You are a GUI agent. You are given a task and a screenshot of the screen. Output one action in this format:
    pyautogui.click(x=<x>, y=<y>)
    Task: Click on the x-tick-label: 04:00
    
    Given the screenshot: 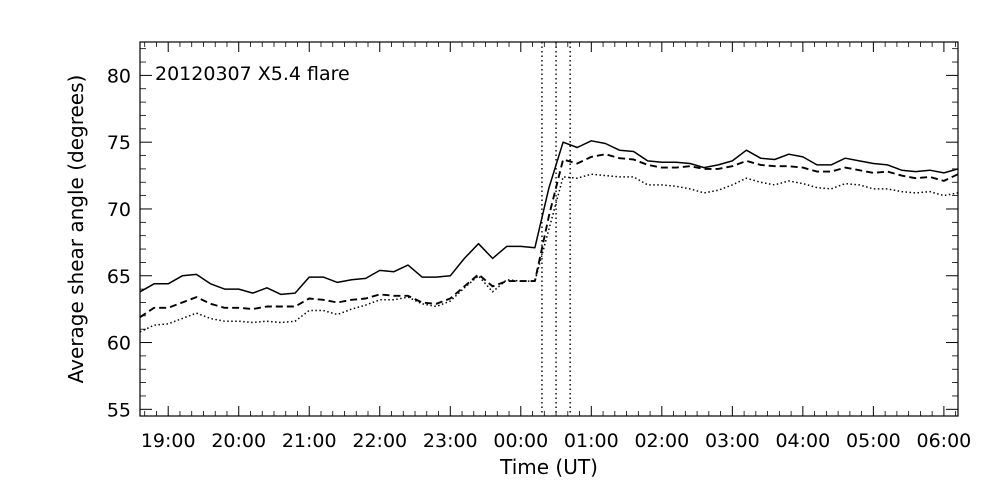 What is the action you would take?
    pyautogui.click(x=802, y=441)
    